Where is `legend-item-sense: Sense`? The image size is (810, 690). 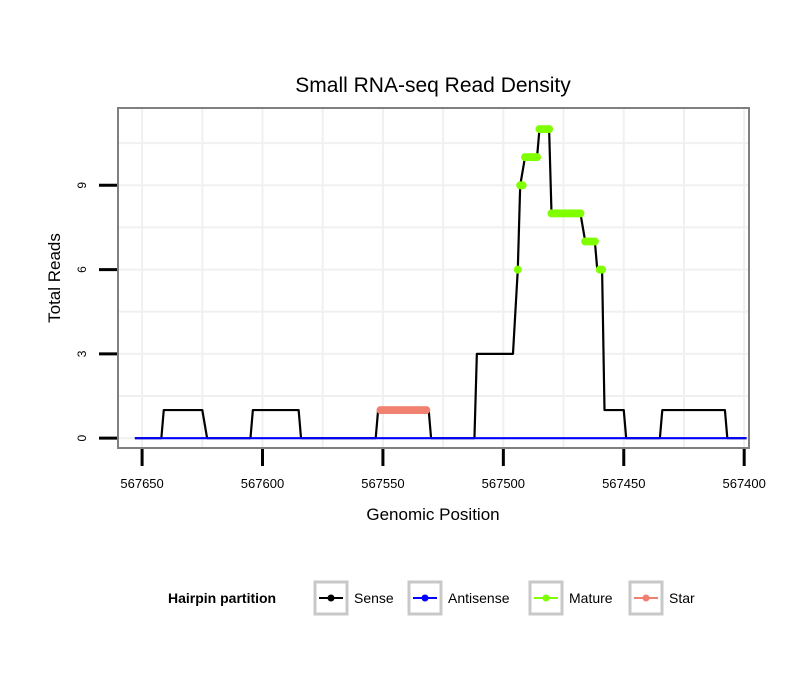 legend-item-sense: Sense is located at coordinates (353, 598).